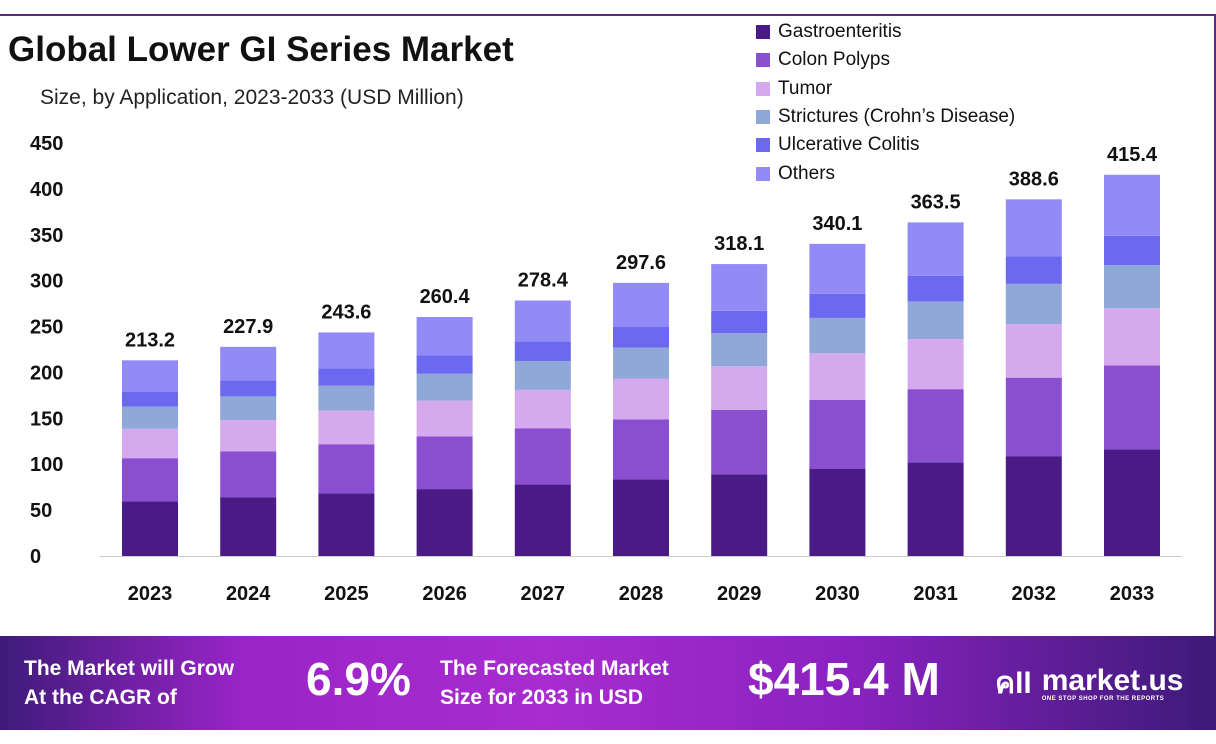  I want to click on legend-item: Strictures (Crohn’s Disease), so click(885, 117).